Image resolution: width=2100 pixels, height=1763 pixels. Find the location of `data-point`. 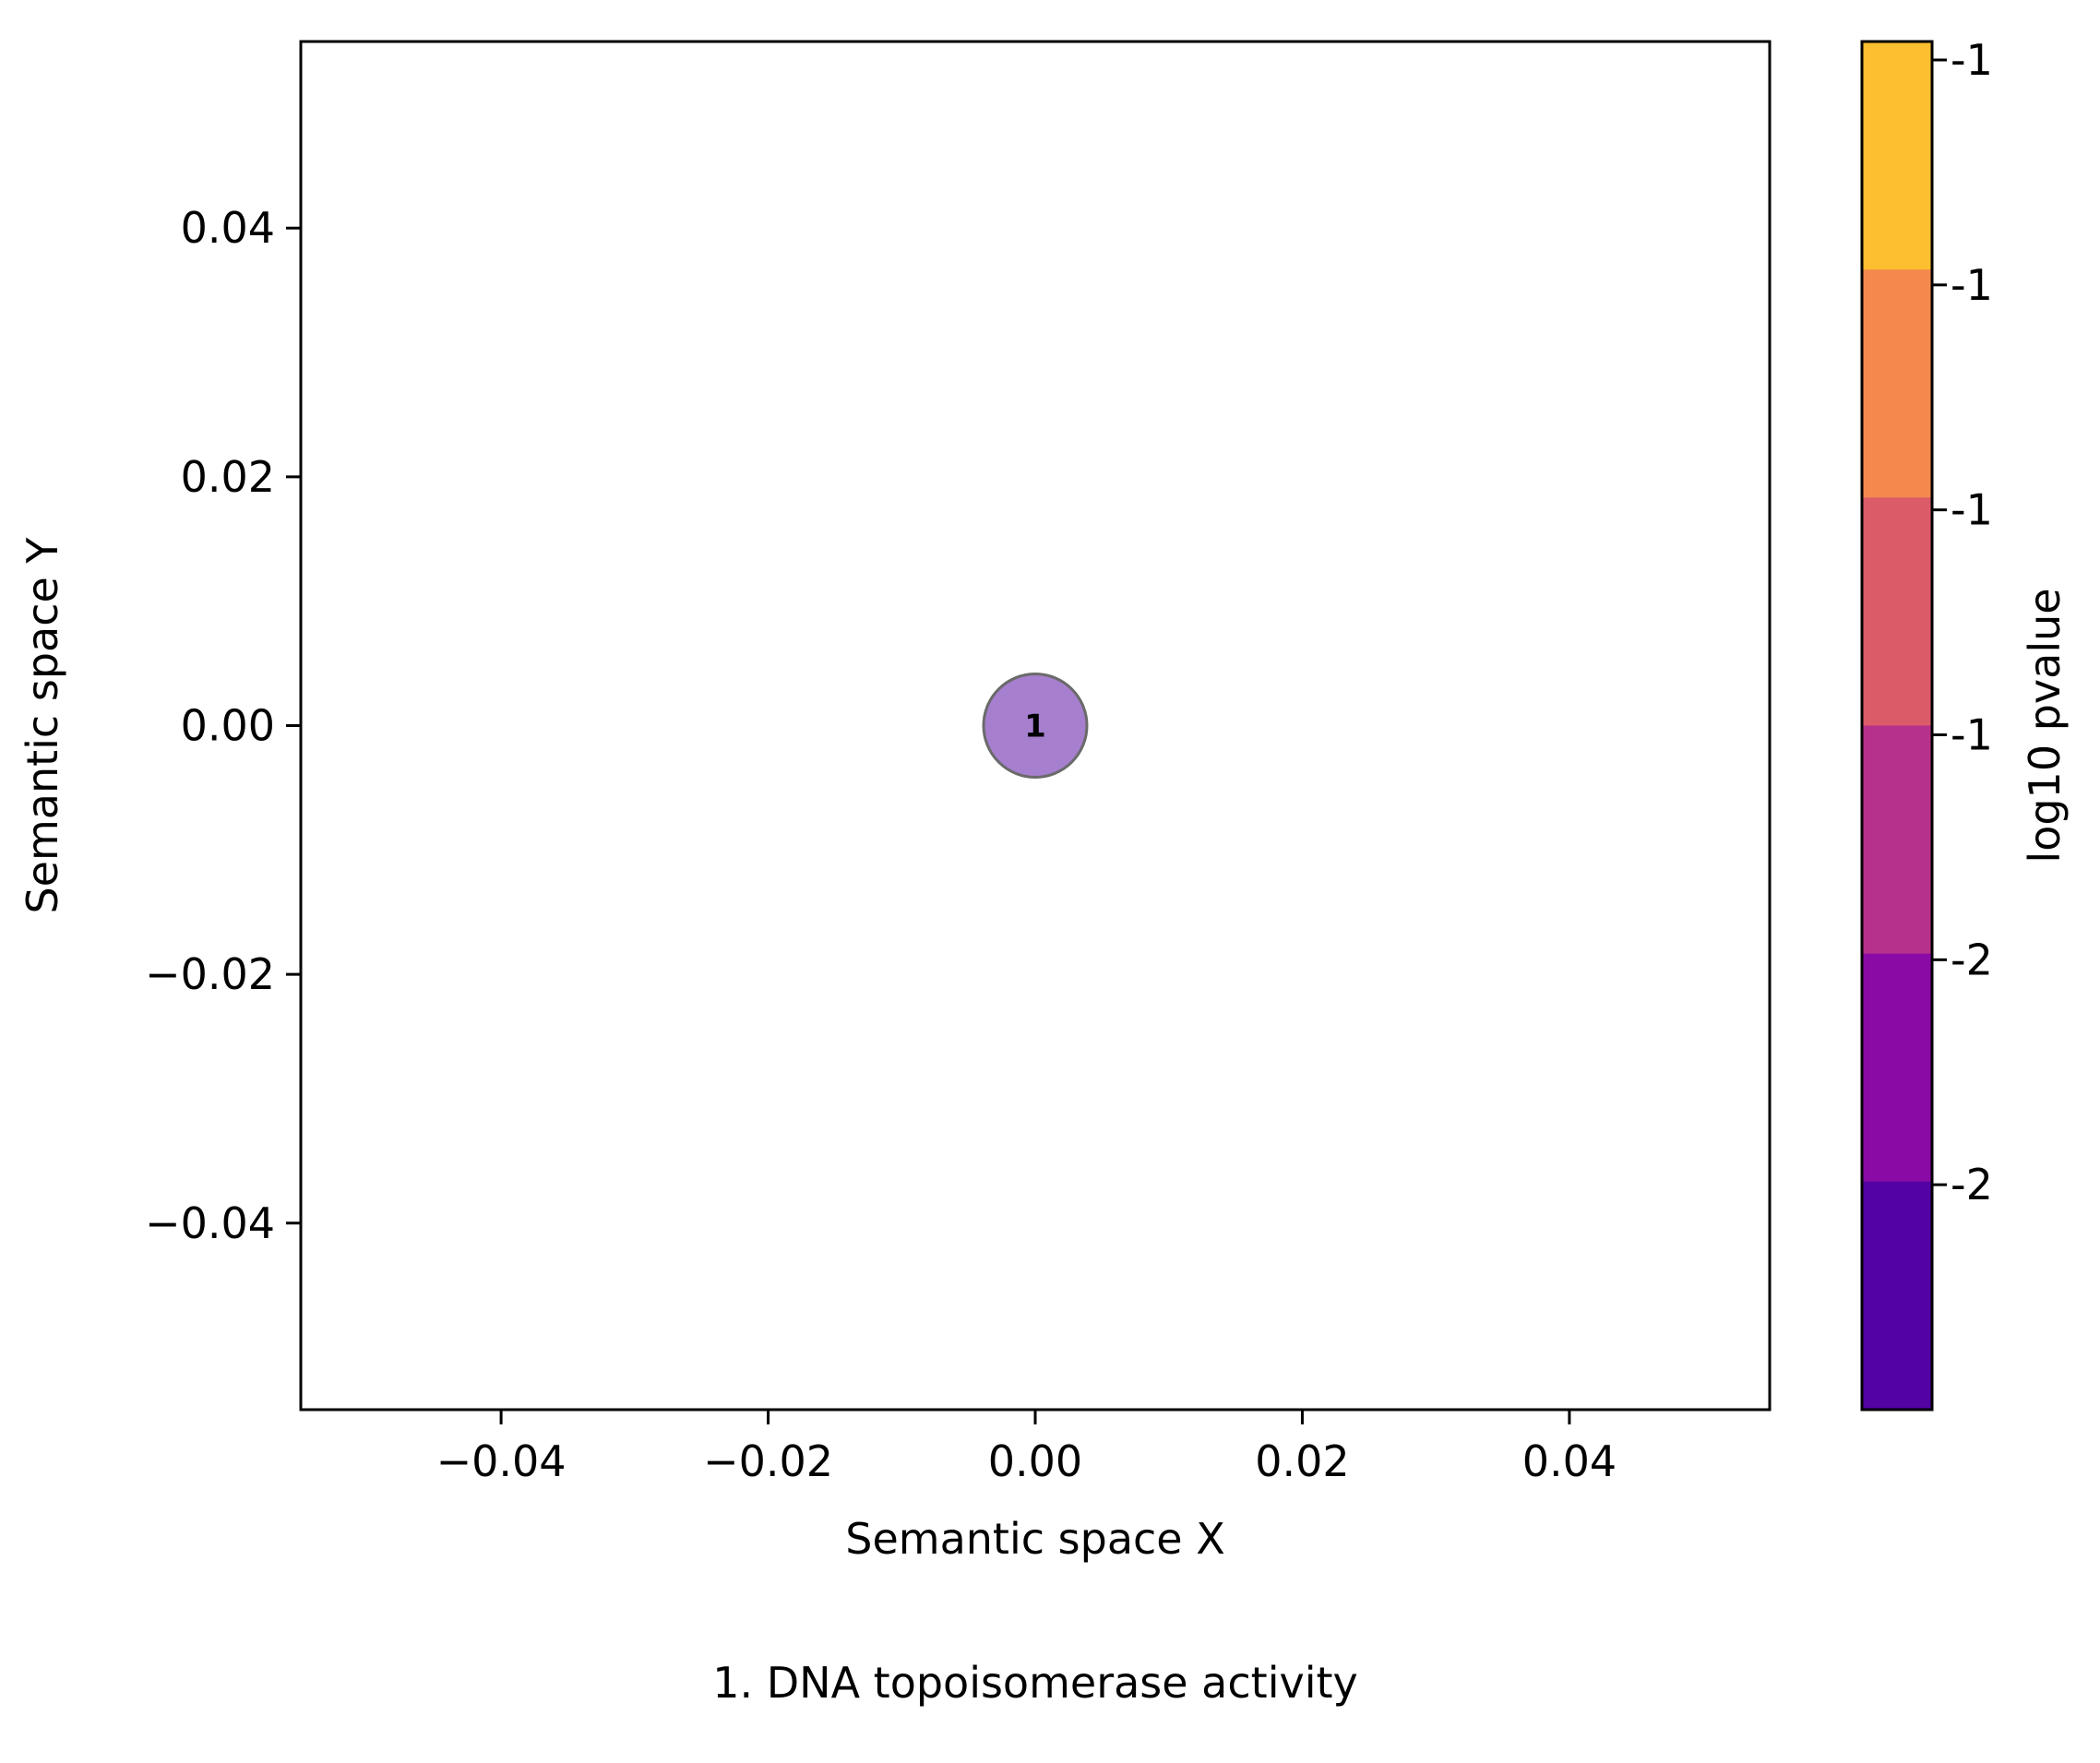

data-point is located at coordinates (1035, 726).